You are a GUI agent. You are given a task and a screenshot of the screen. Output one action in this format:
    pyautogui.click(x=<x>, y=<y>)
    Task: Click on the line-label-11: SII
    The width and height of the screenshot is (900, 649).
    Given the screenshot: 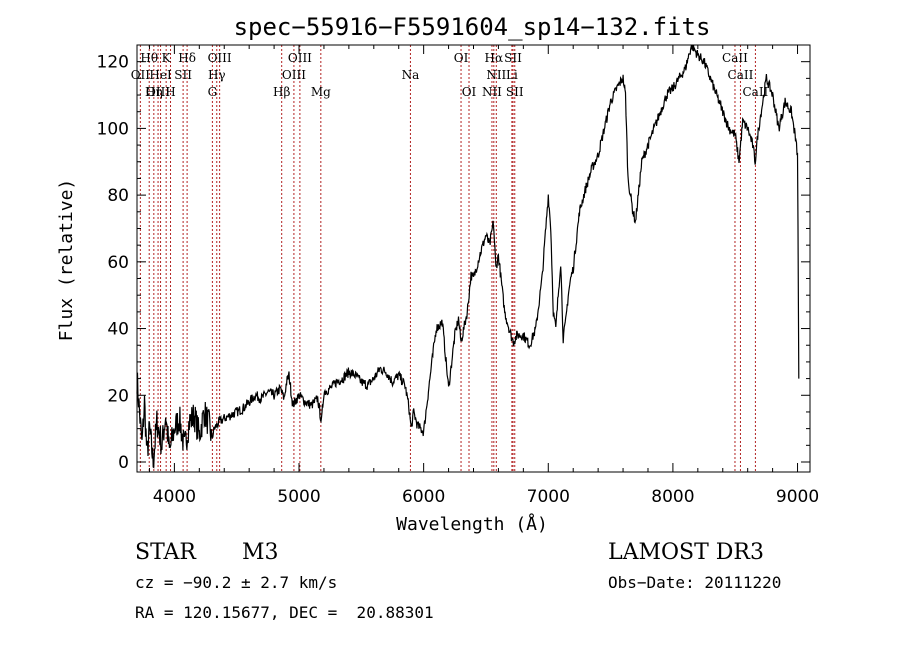 What is the action you would take?
    pyautogui.click(x=183, y=75)
    